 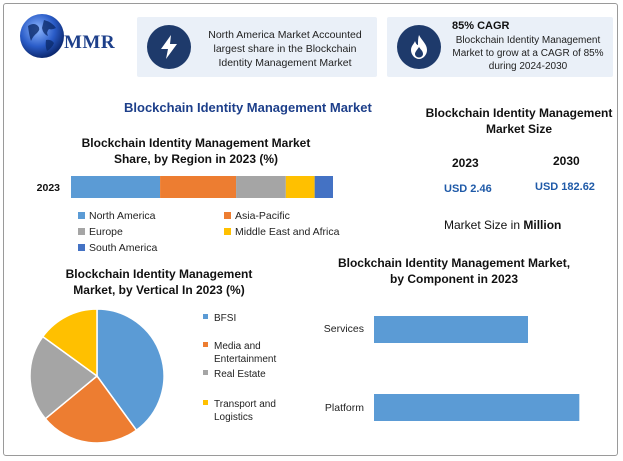 I want to click on pie-legend-label-real-estate: Real Estate, so click(x=240, y=374).